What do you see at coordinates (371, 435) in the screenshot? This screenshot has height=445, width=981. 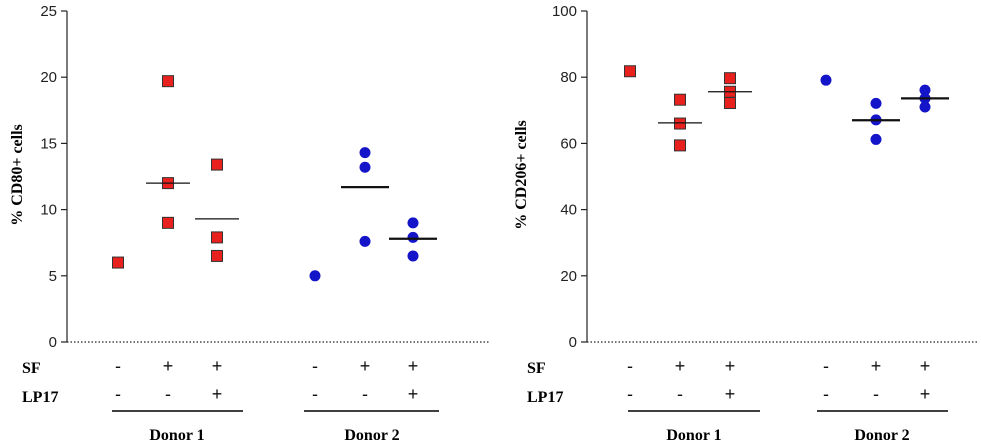 I see `cd80-donor2-label: Donor 2` at bounding box center [371, 435].